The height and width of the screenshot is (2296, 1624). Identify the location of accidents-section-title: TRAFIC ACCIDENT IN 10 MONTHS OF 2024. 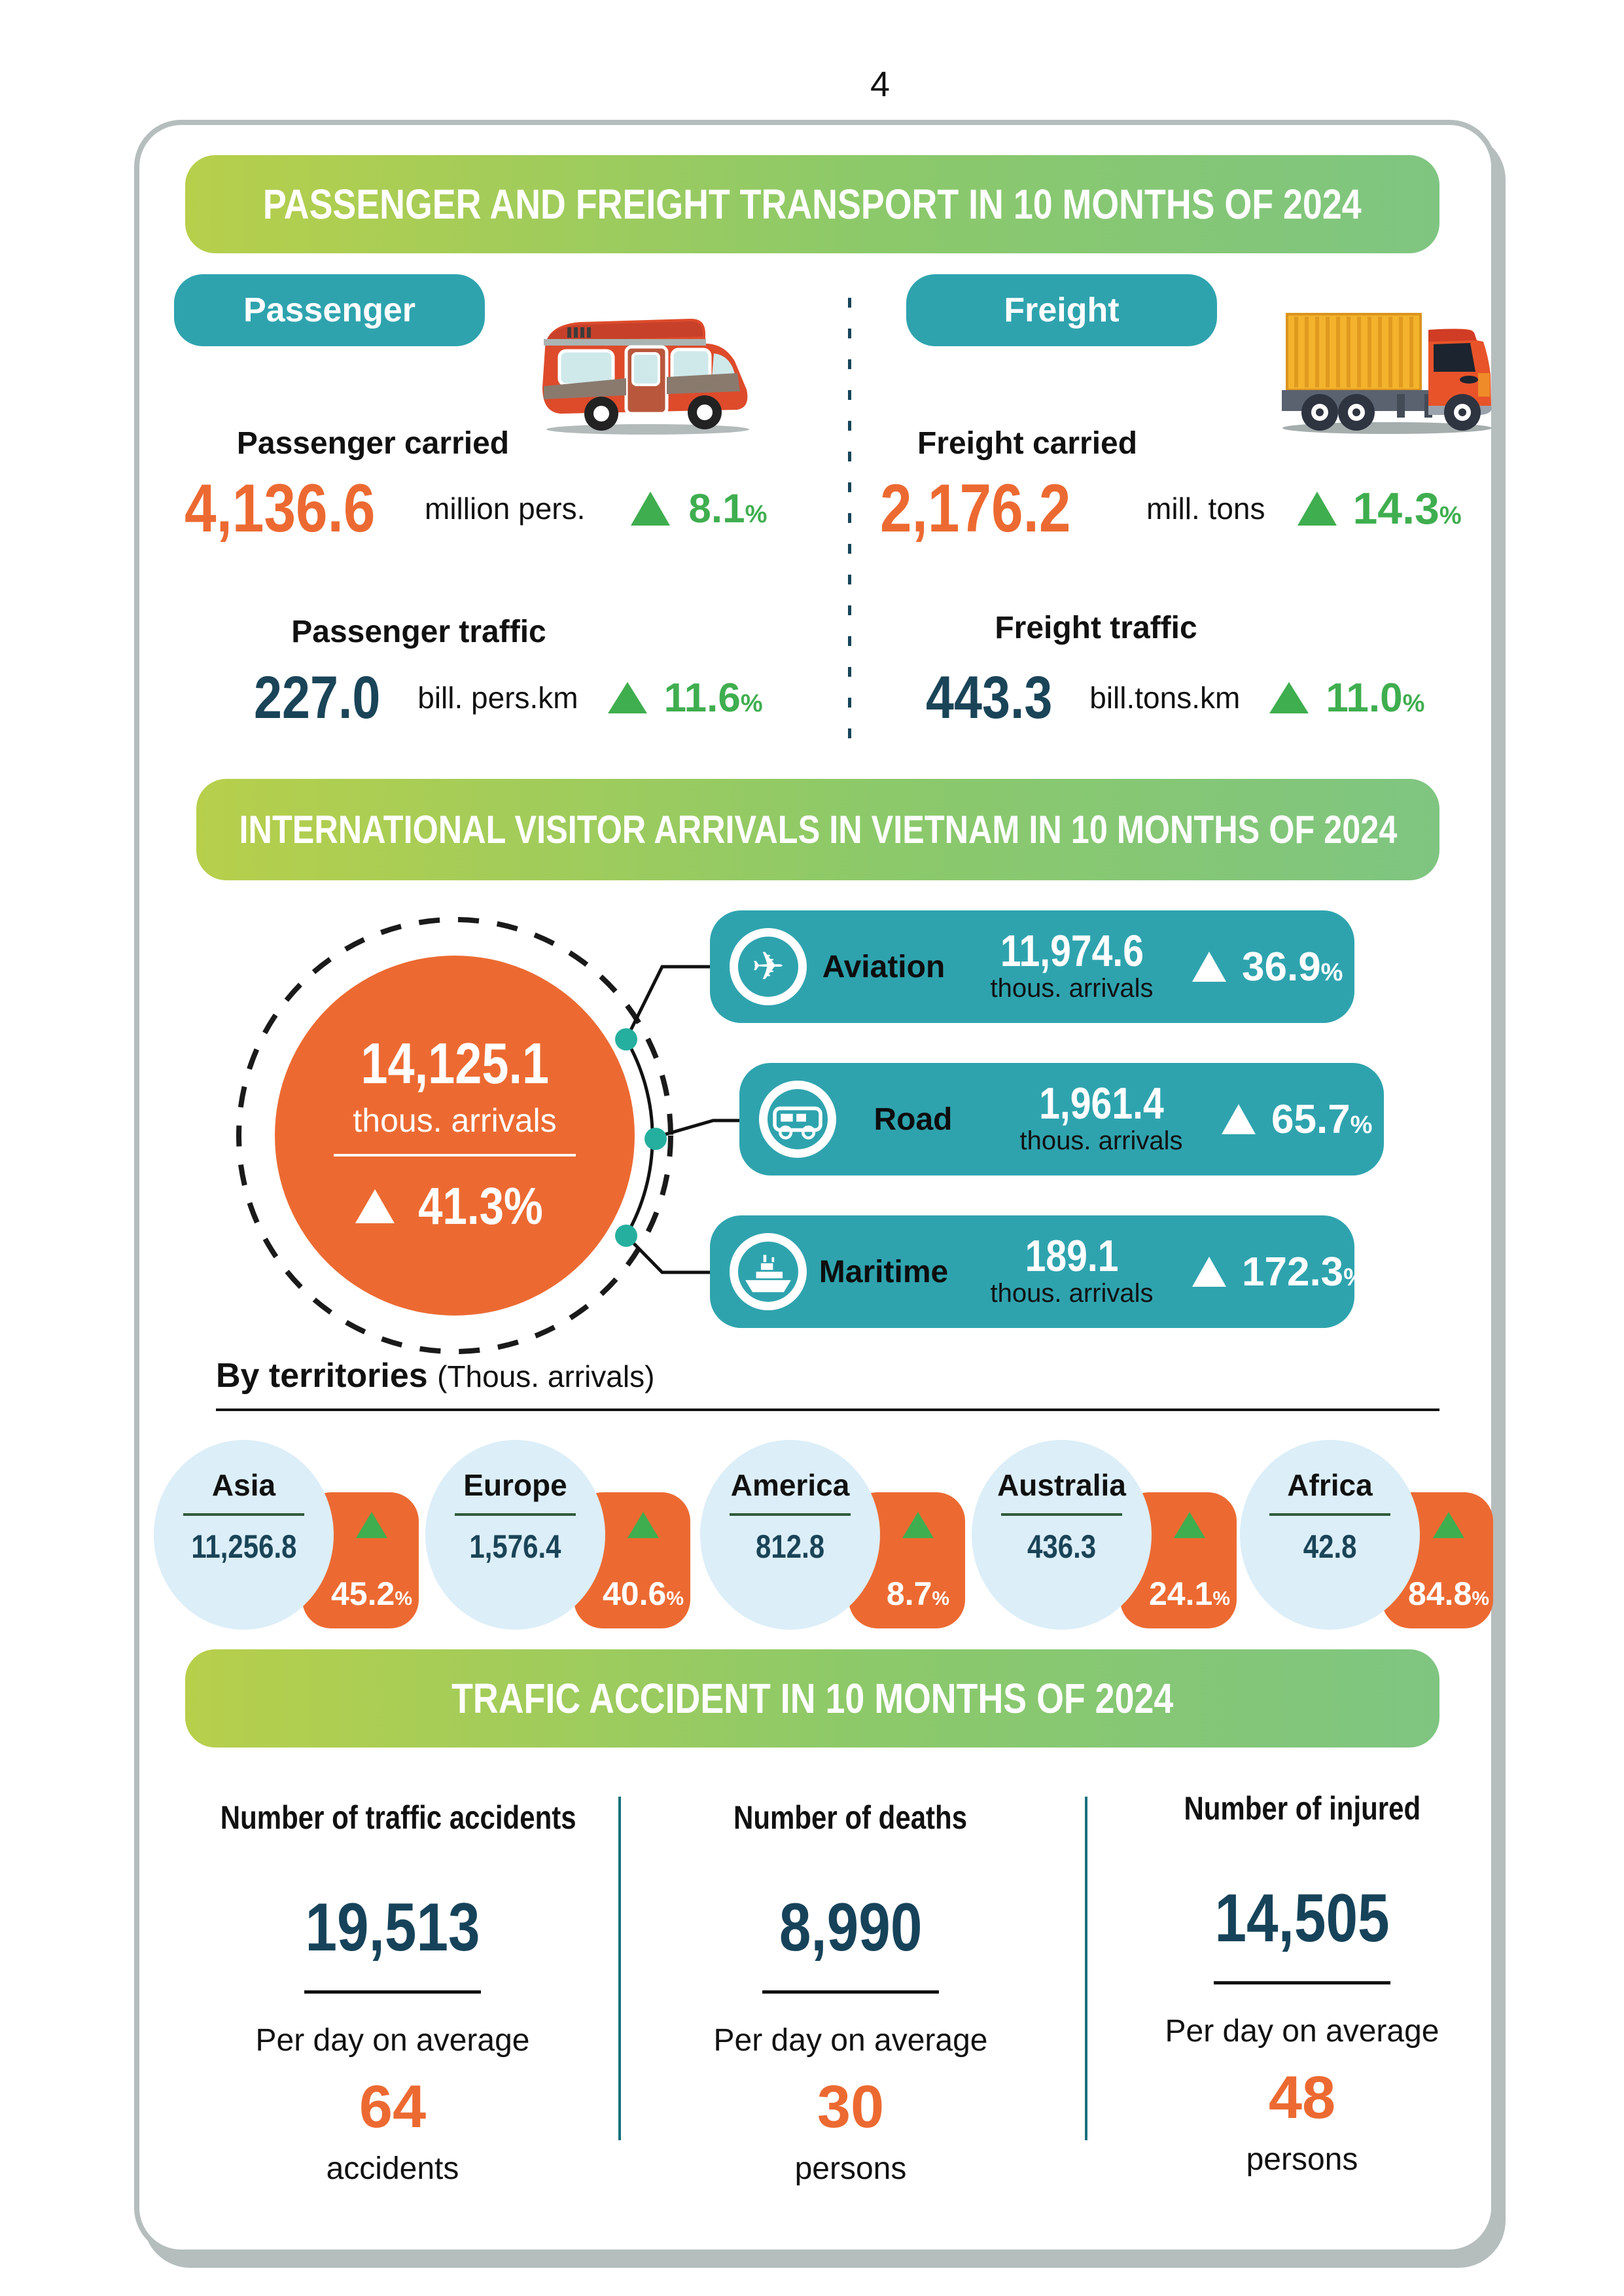
(812, 1698).